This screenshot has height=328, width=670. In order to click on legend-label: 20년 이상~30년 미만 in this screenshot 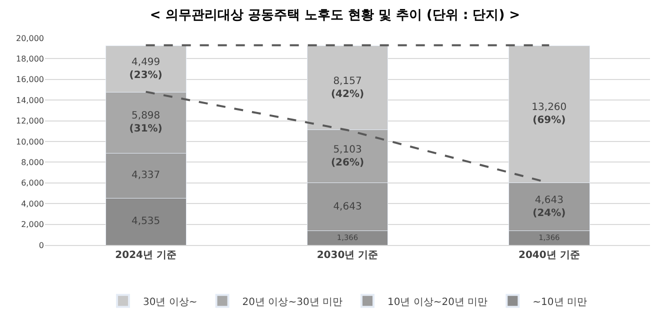, I will do `click(292, 302)`.